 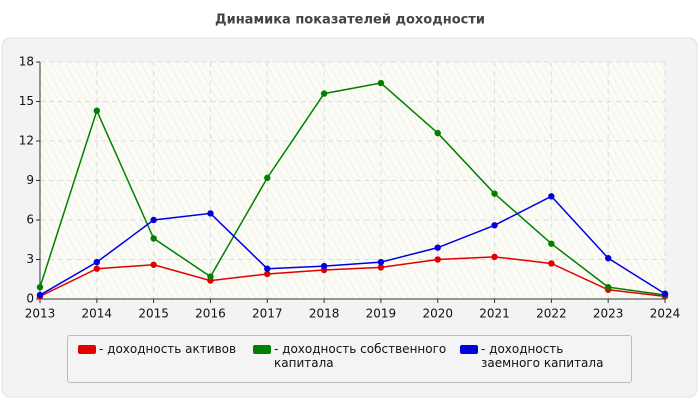 I want to click on y-tick-label: 18, so click(x=26, y=62).